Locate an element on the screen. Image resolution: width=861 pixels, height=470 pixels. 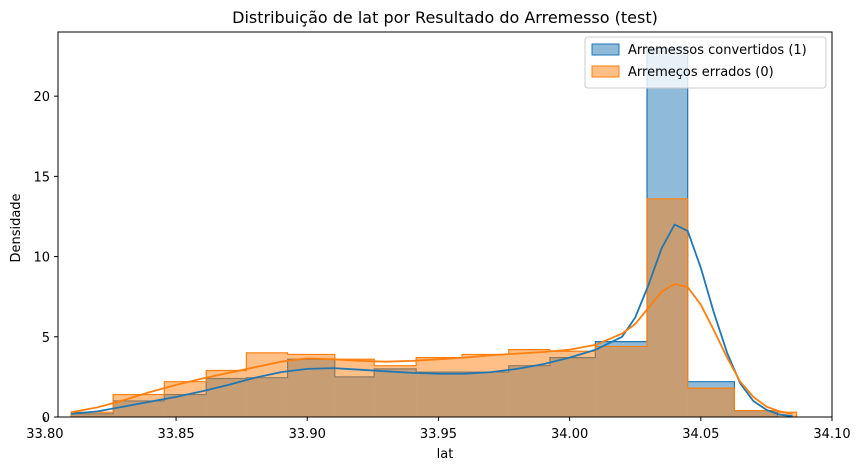
x-axis-label: lat is located at coordinates (445, 454).